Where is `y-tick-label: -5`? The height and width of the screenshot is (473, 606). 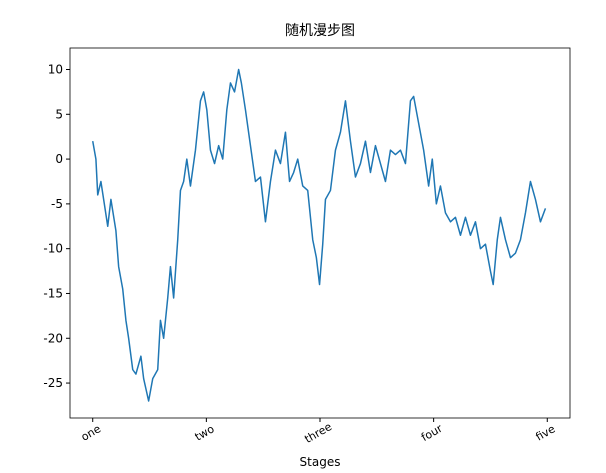
y-tick-label: -5 is located at coordinates (57, 204).